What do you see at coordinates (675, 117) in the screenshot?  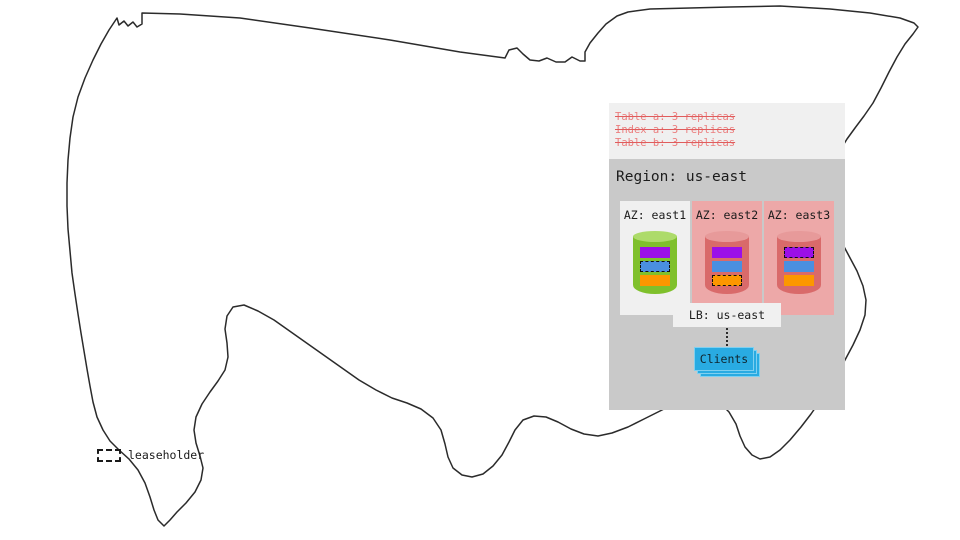 I see `schema-line-table-a: Table a: 3 replicas` at bounding box center [675, 117].